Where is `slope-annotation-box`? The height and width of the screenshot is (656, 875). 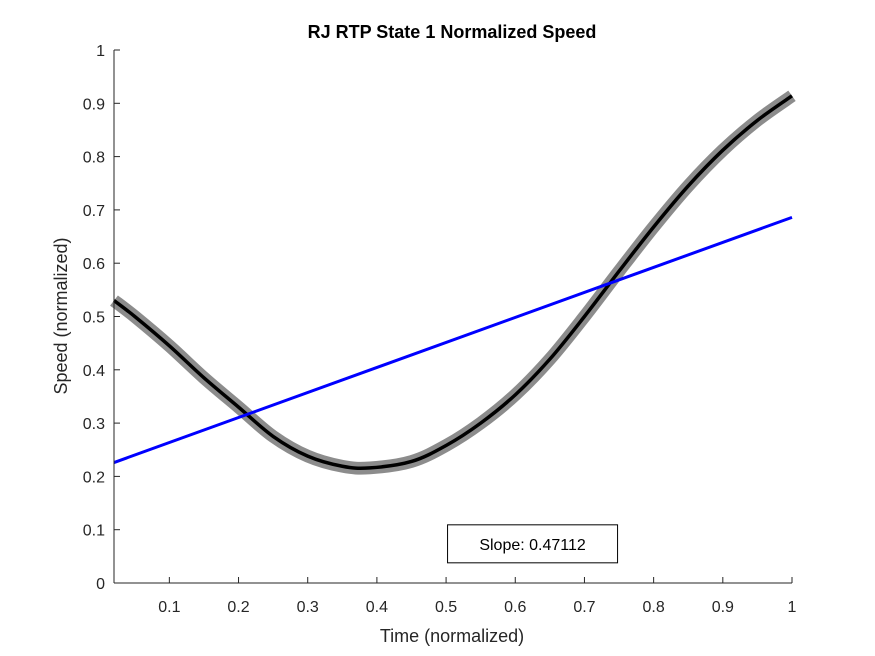
slope-annotation-box is located at coordinates (533, 544).